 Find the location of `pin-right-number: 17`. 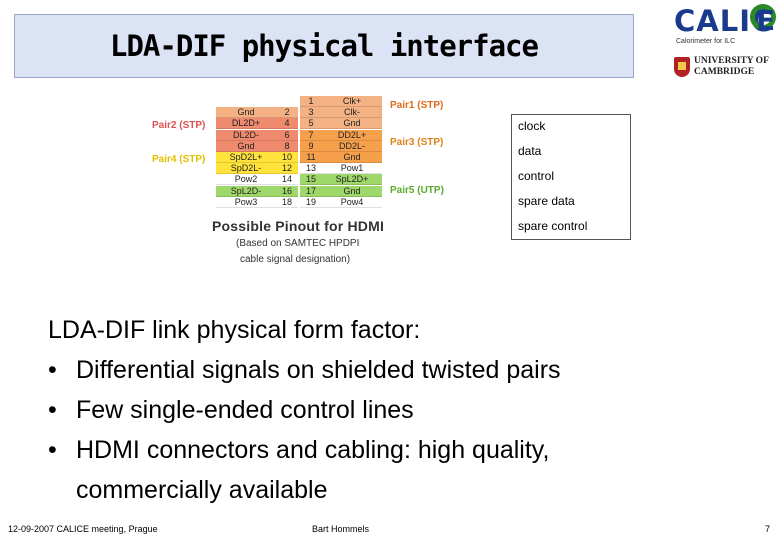

pin-right-number: 17 is located at coordinates (311, 191).